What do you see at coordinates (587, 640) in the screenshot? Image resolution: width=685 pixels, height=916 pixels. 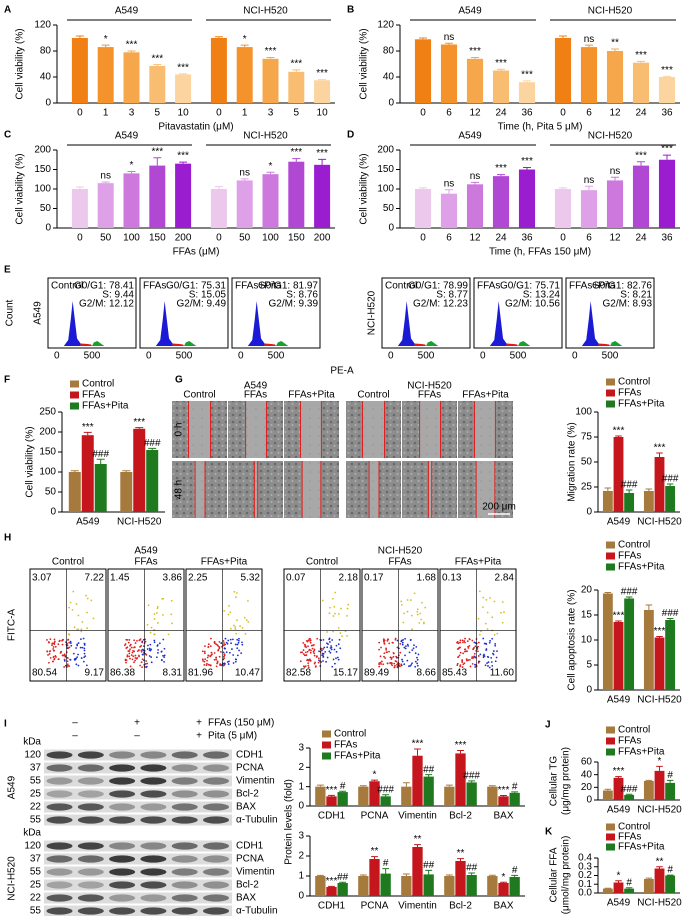 I see `y-tick-label: 10` at bounding box center [587, 640].